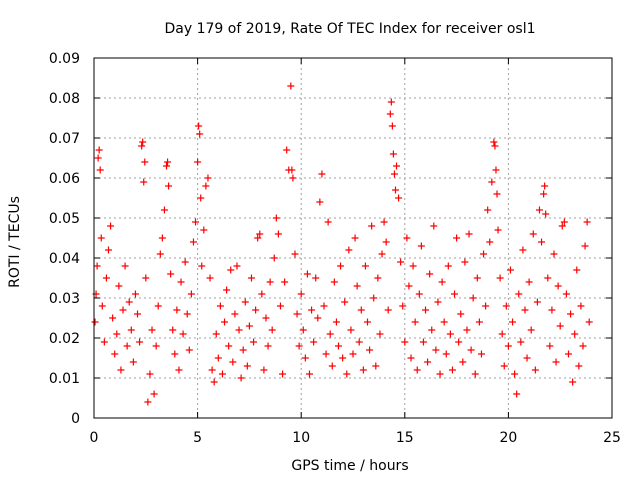 Image resolution: width=640 pixels, height=480 pixels. I want to click on y-axis-title: ROTI / TECUs, so click(15, 242).